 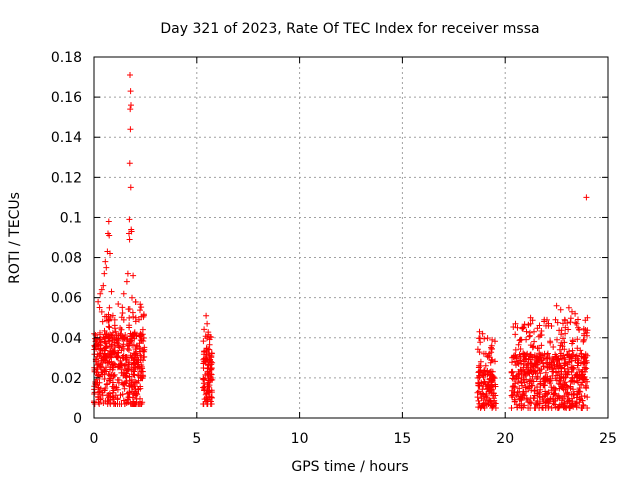 I want to click on x-axis-label: GPS time / hours, so click(x=349, y=467).